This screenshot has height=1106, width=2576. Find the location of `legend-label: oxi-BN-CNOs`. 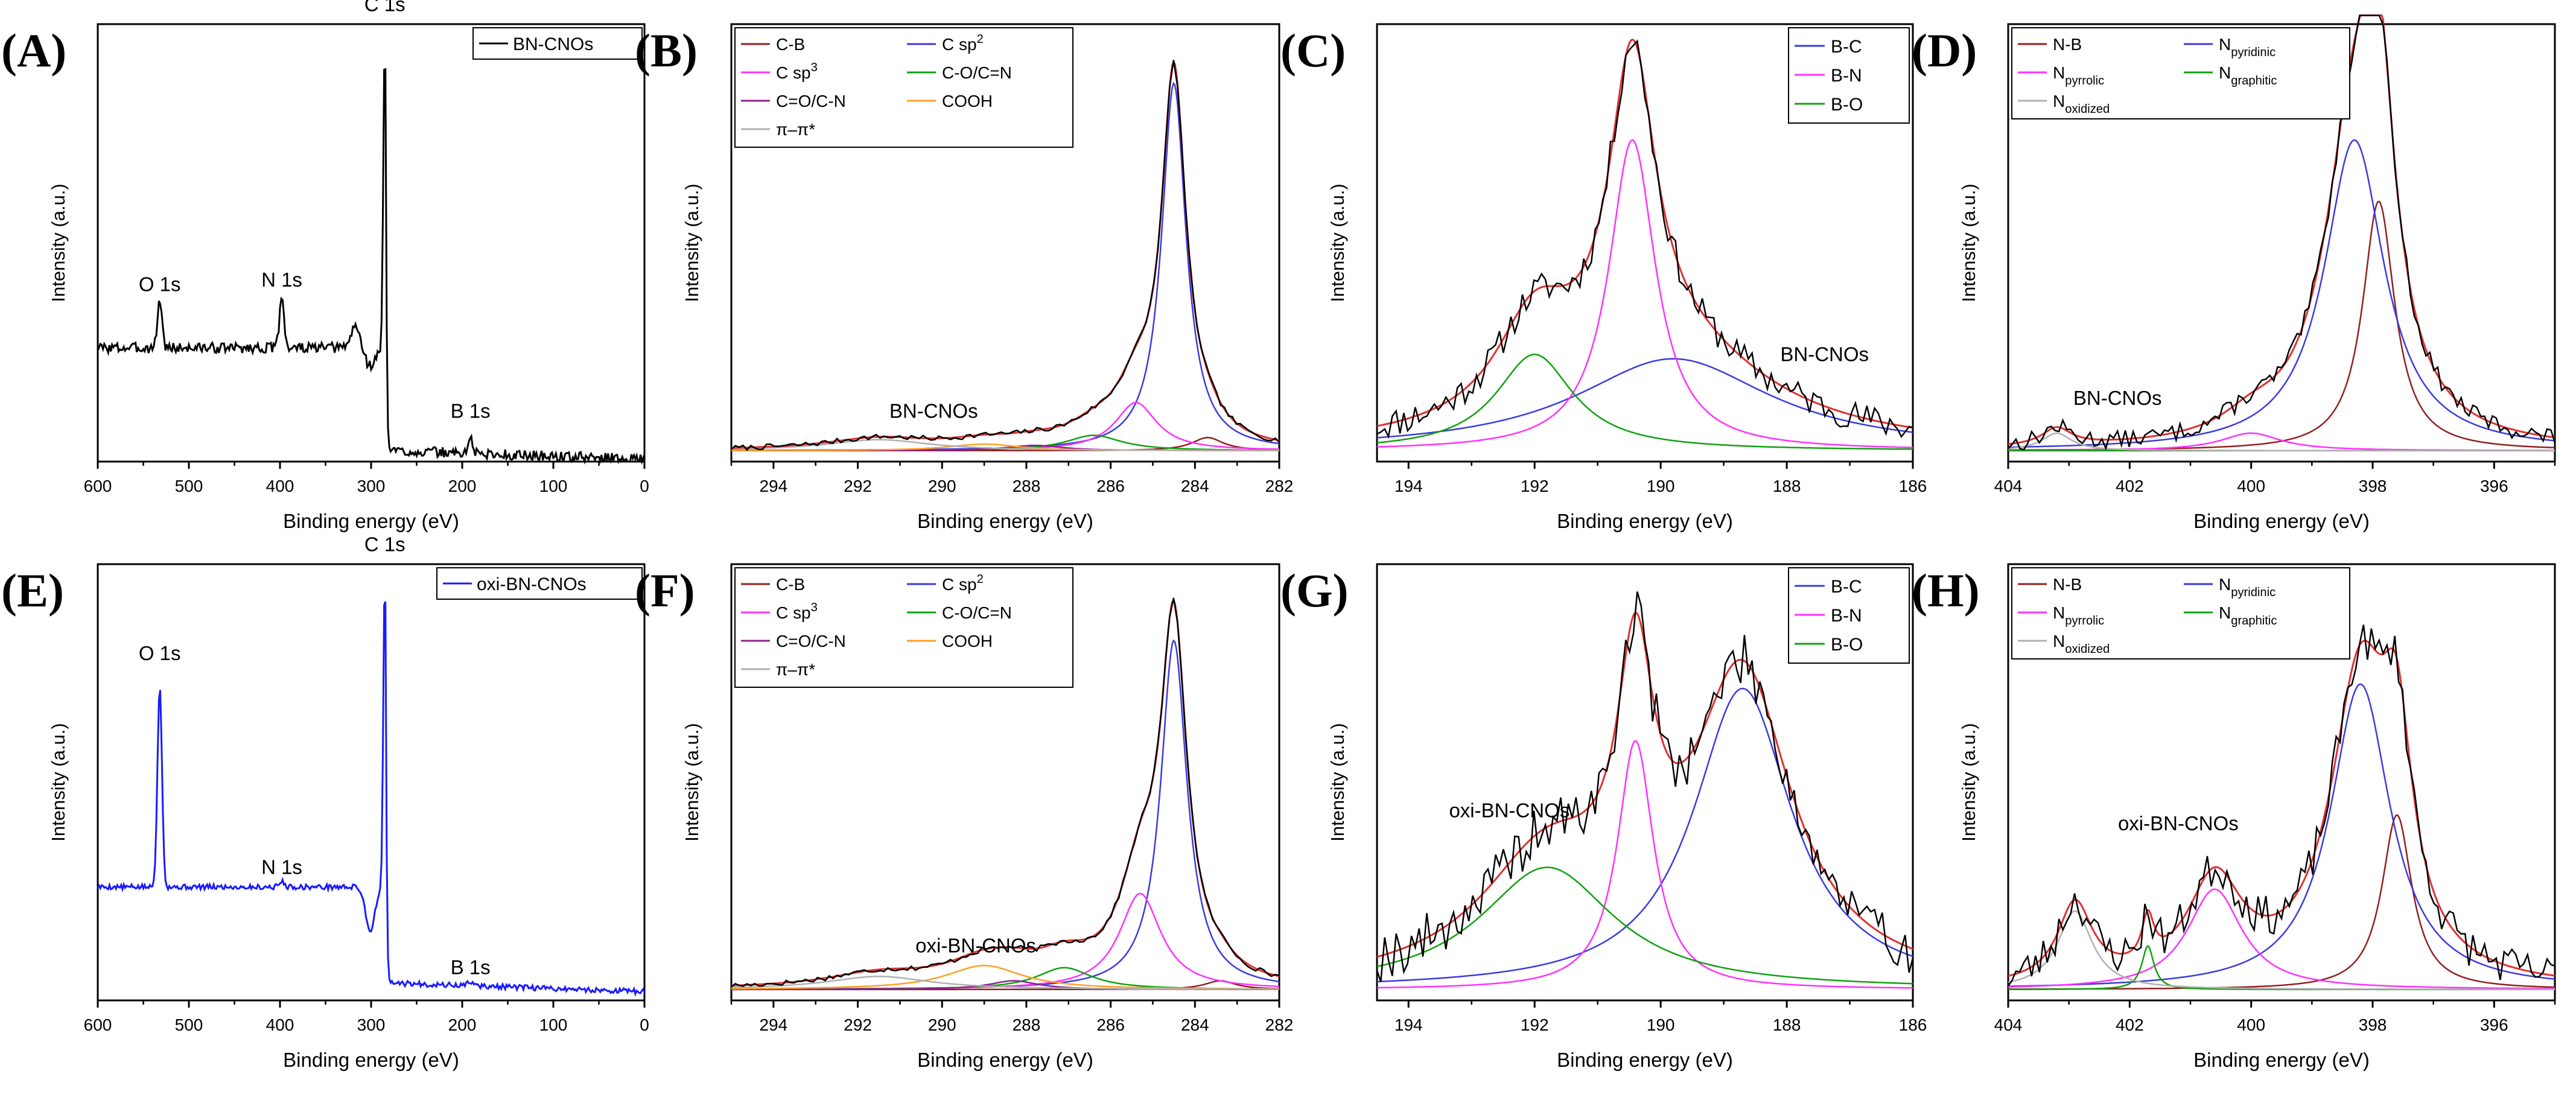

legend-label: oxi-BN-CNOs is located at coordinates (532, 584).